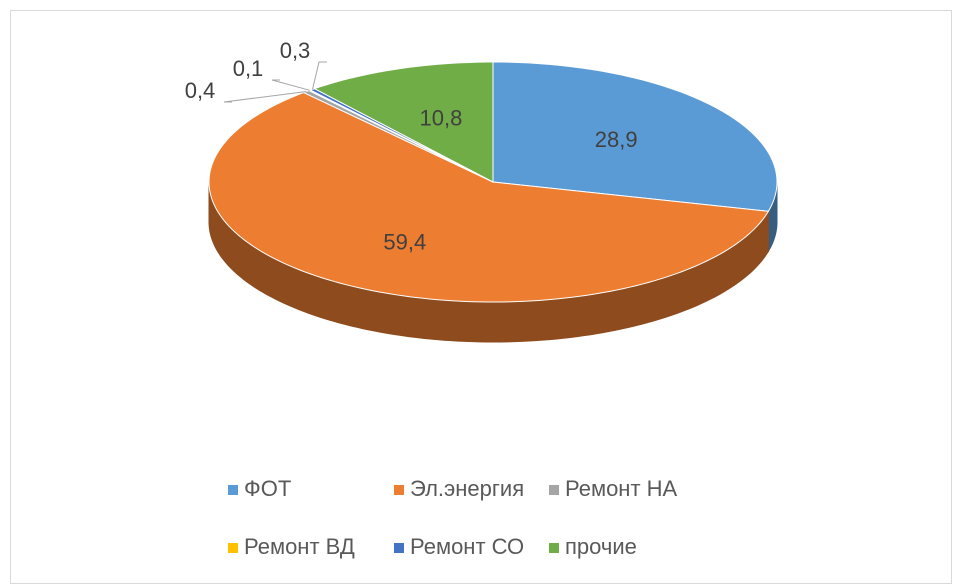  What do you see at coordinates (467, 488) in the screenshot?
I see `legend-label: Эл.энергия` at bounding box center [467, 488].